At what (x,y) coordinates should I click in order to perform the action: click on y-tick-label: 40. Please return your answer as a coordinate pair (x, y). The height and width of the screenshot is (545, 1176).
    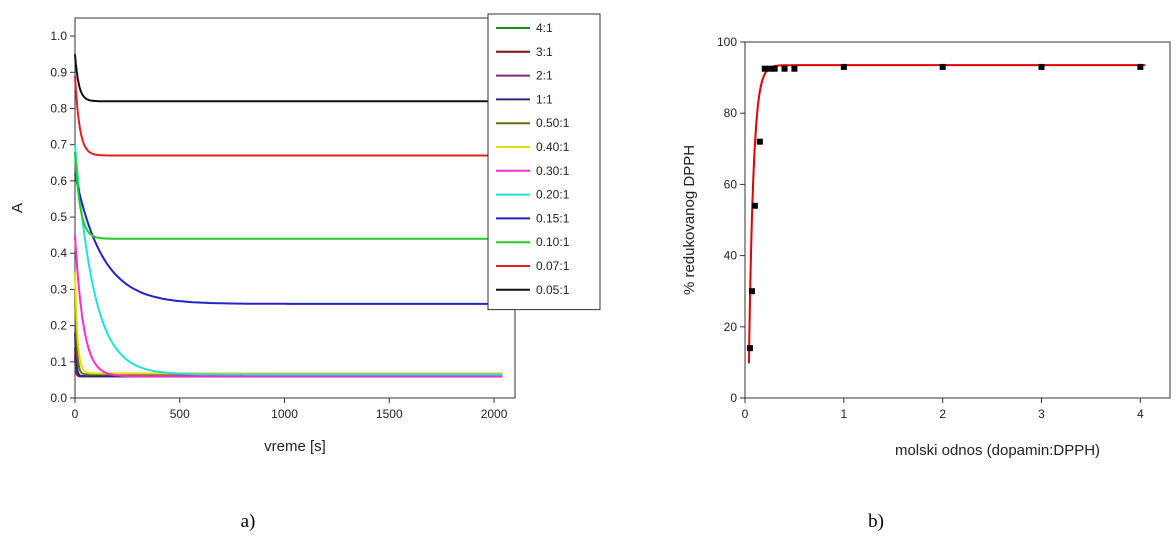
    Looking at the image, I should click on (731, 256).